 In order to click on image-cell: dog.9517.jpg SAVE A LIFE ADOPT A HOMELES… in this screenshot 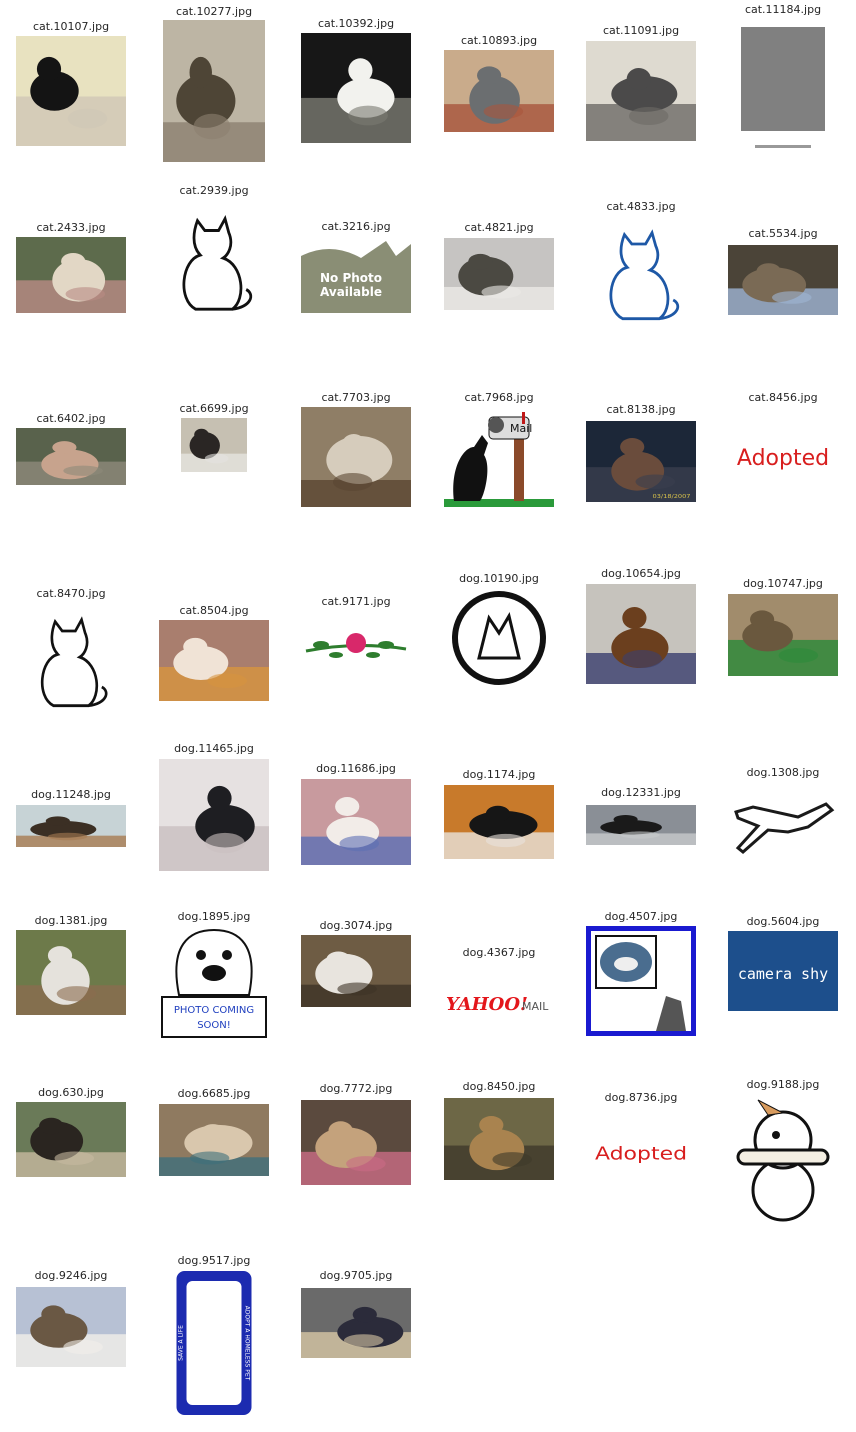, I will do `click(214, 1341)`.